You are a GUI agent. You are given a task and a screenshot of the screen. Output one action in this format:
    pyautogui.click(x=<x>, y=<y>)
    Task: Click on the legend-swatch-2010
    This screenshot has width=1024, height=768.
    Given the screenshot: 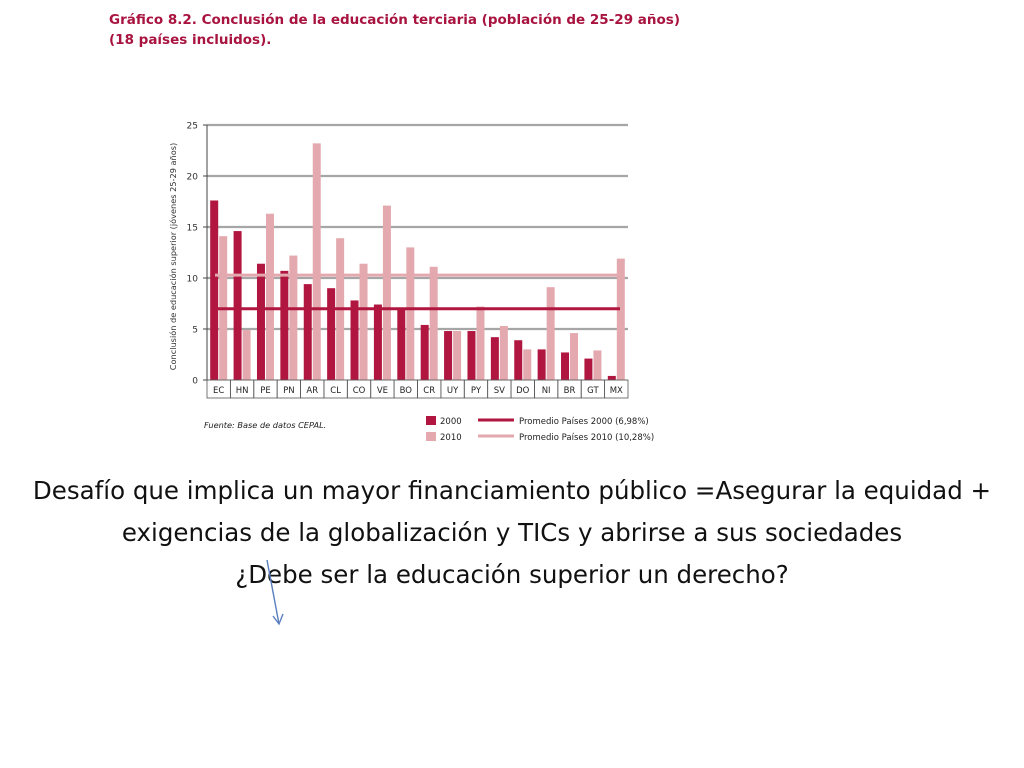 What is the action you would take?
    pyautogui.click(x=431, y=436)
    